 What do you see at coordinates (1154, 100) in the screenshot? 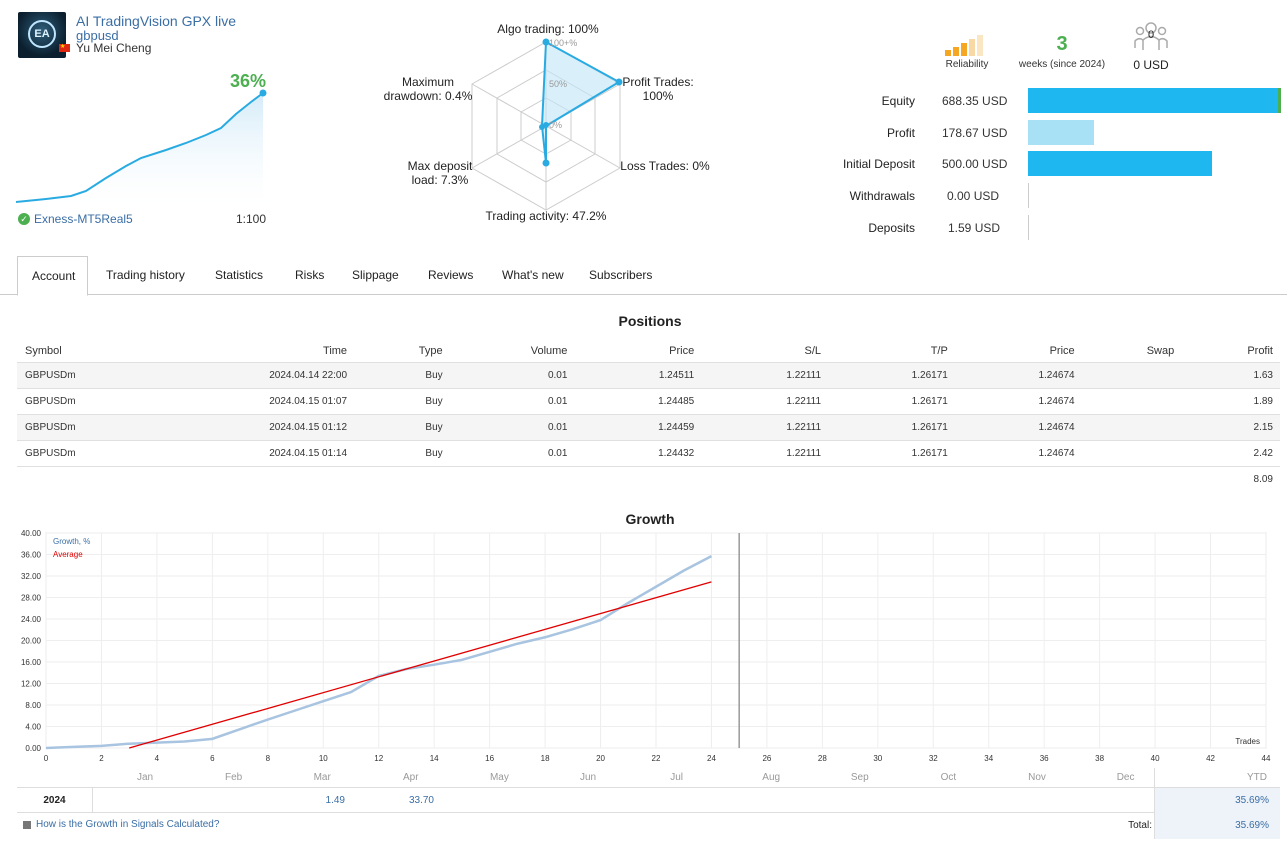
I see `equity-bar` at bounding box center [1154, 100].